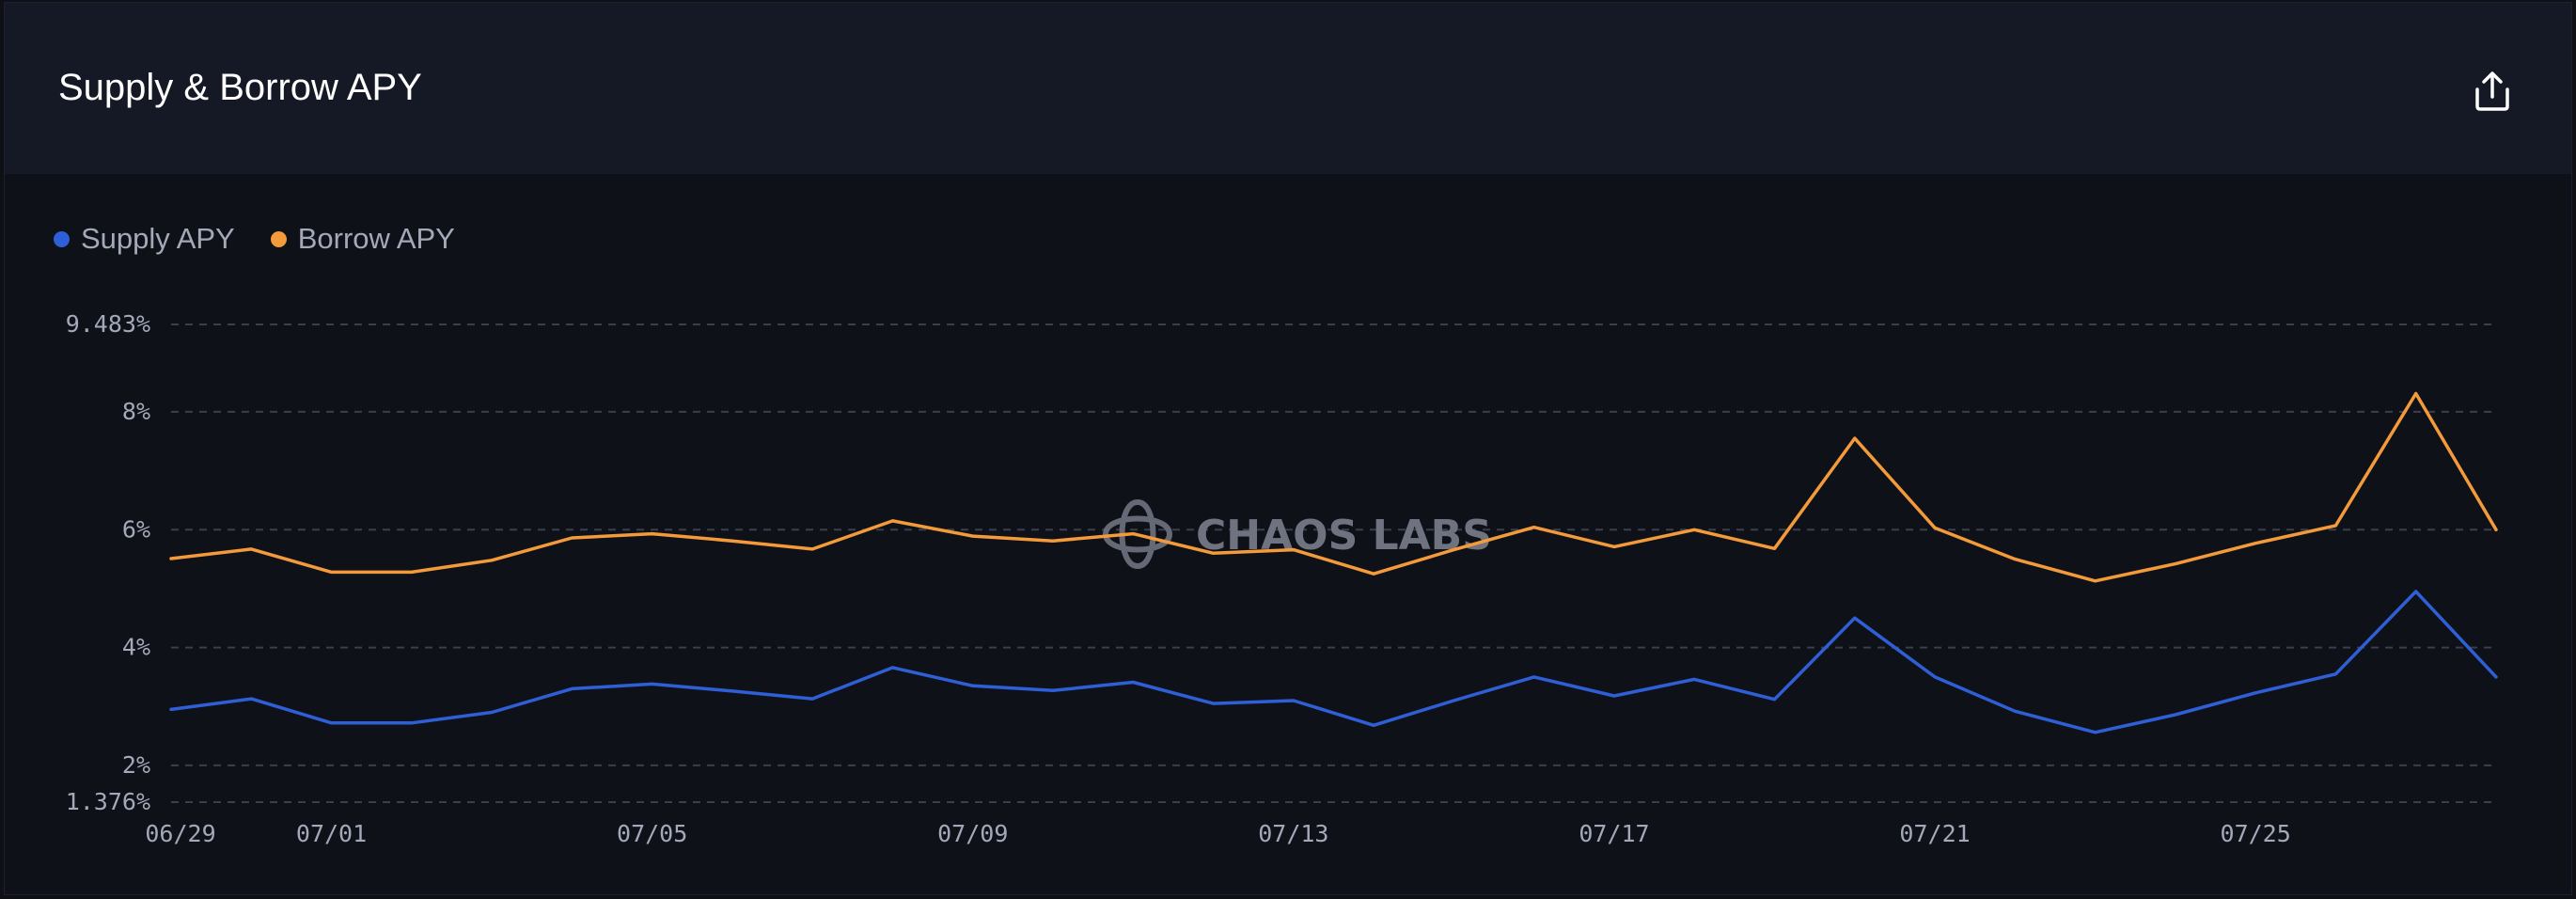 This screenshot has width=2576, height=899. I want to click on legend-dot-supply, so click(62, 238).